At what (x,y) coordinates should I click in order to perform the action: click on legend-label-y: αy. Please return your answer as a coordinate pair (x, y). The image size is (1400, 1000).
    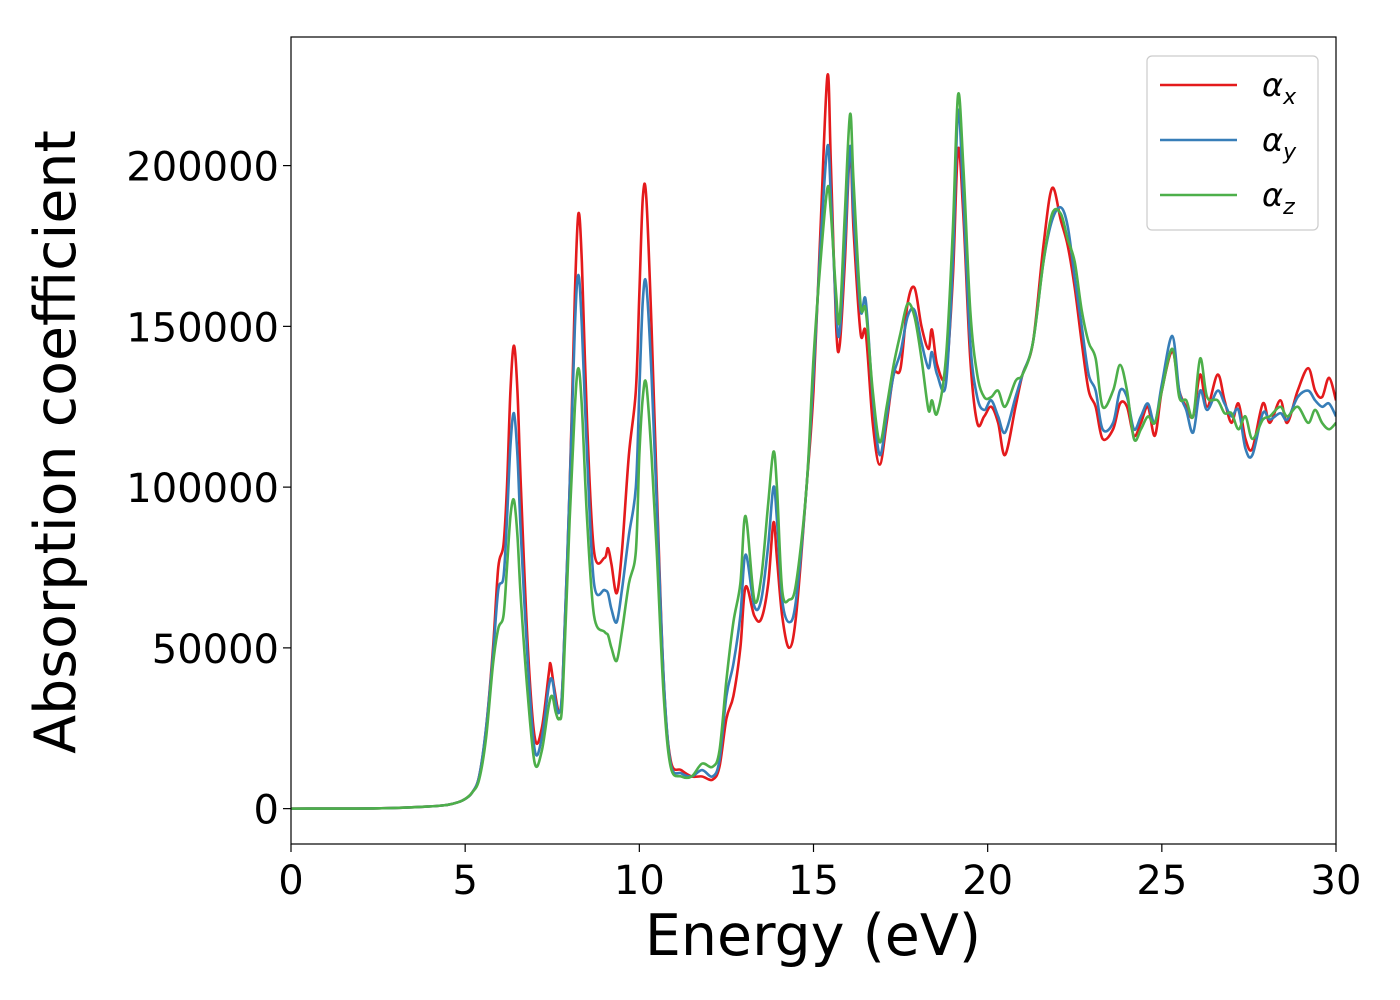
    Looking at the image, I should click on (1279, 143).